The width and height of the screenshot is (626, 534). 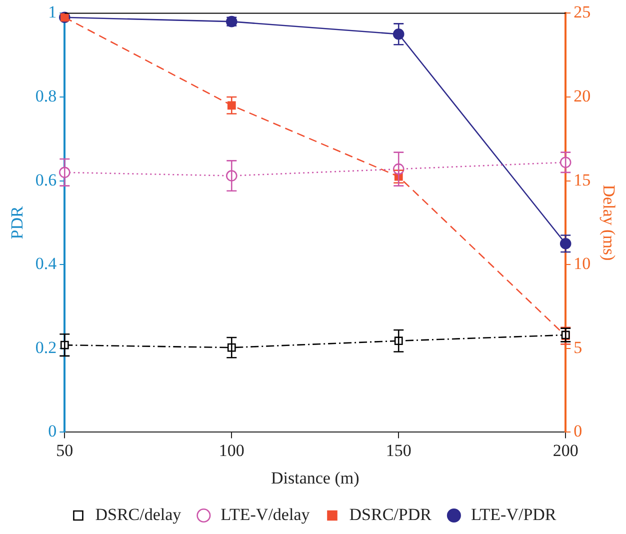 What do you see at coordinates (578, 431) in the screenshot?
I see `y2-tick-label: 0` at bounding box center [578, 431].